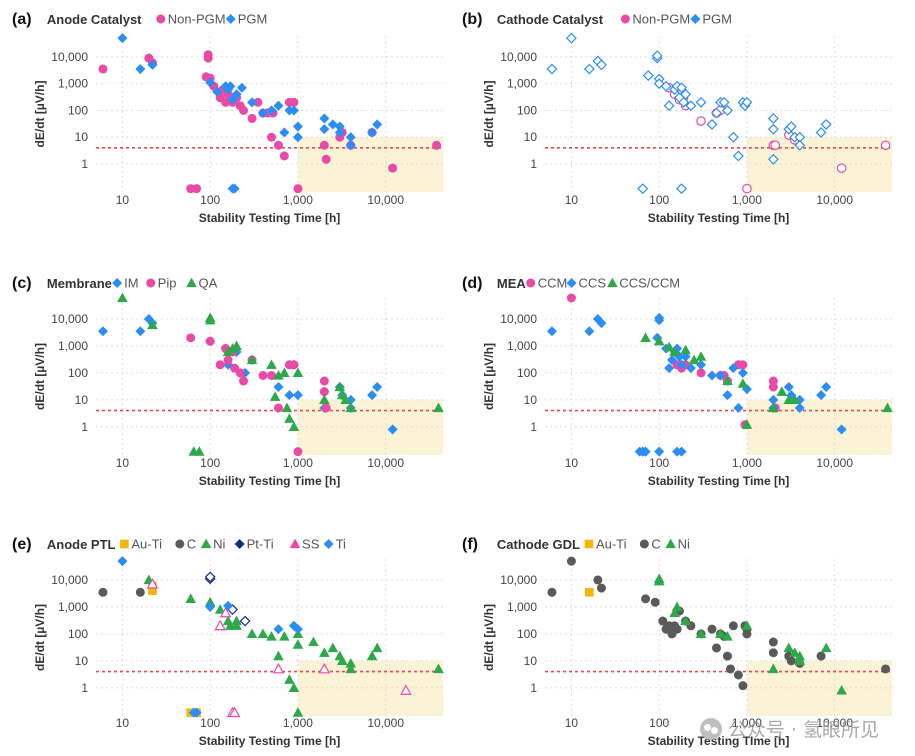  I want to click on legend-label-pip: Pip, so click(167, 283).